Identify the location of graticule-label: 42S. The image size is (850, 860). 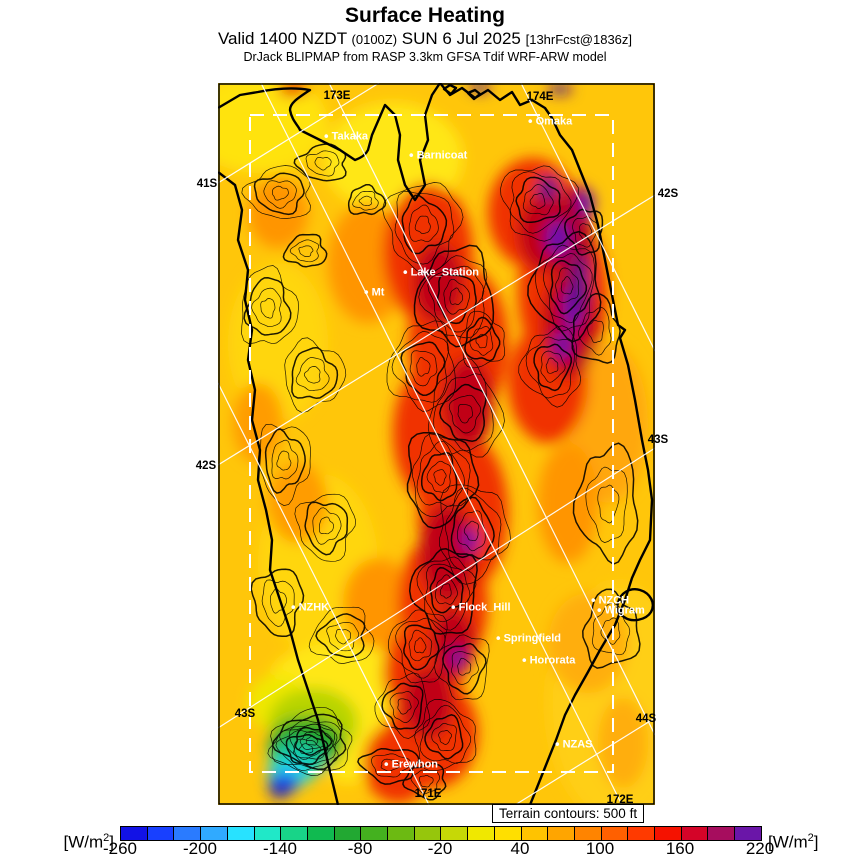
(206, 466).